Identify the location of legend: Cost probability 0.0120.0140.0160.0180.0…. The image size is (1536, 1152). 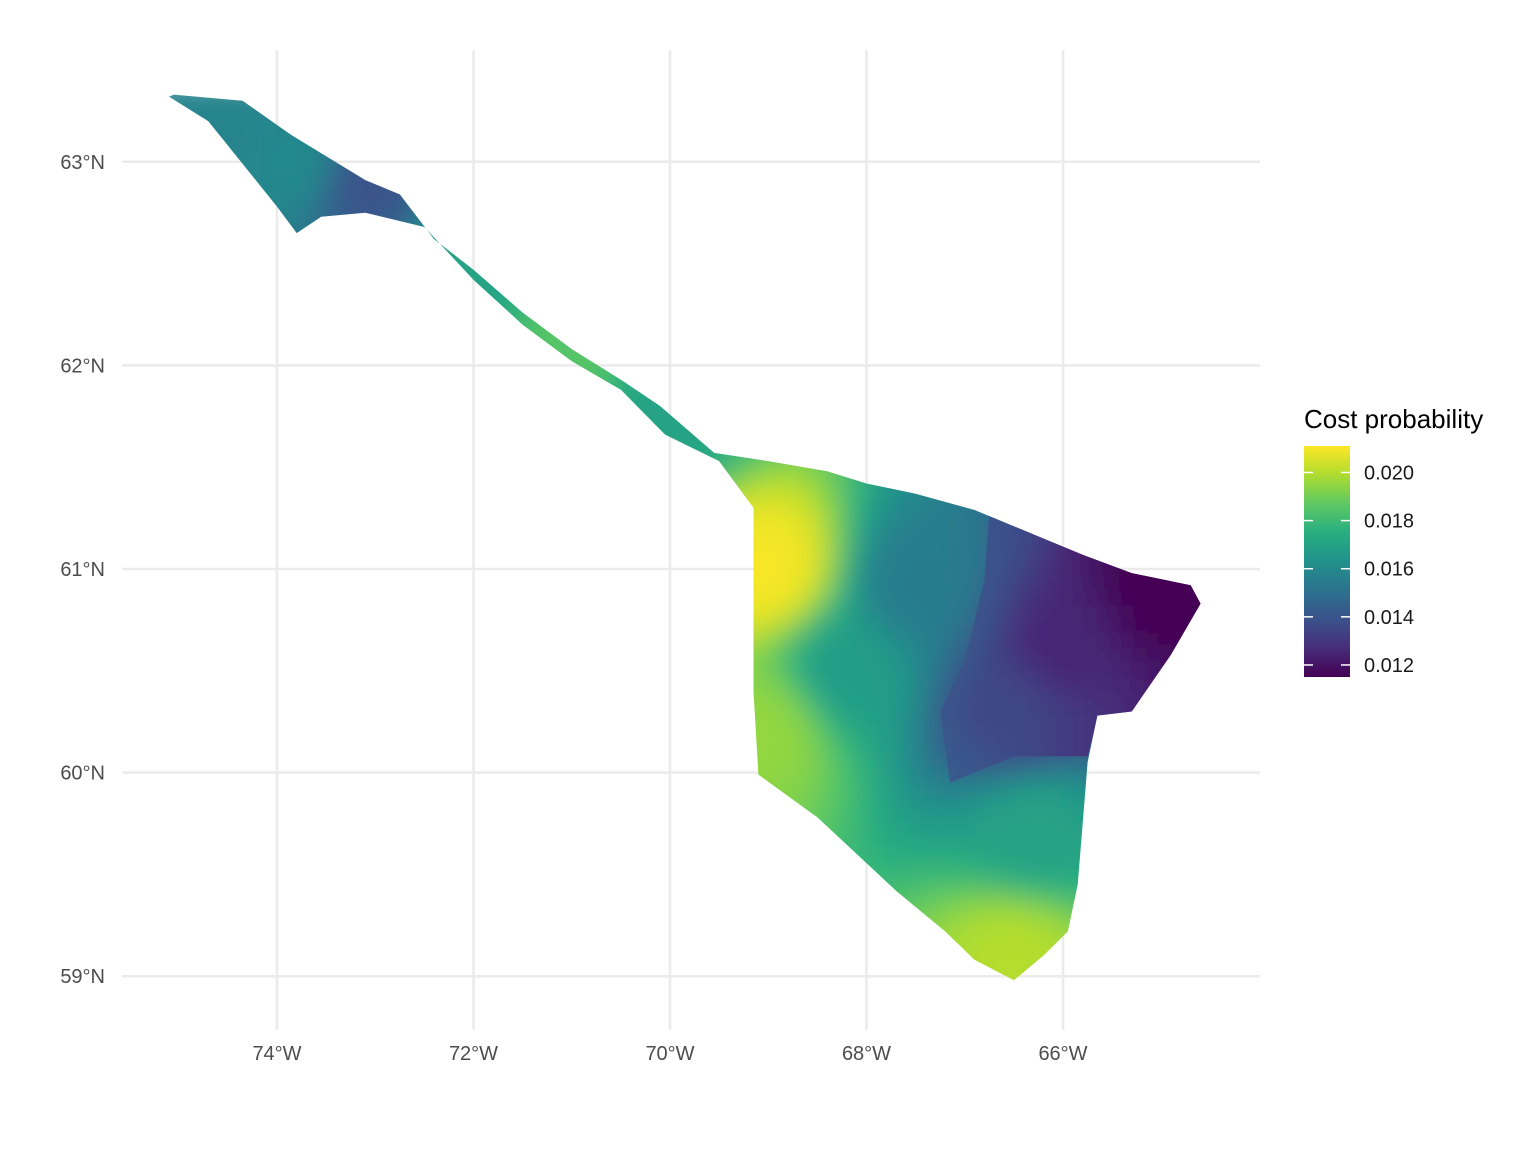
(1393, 540).